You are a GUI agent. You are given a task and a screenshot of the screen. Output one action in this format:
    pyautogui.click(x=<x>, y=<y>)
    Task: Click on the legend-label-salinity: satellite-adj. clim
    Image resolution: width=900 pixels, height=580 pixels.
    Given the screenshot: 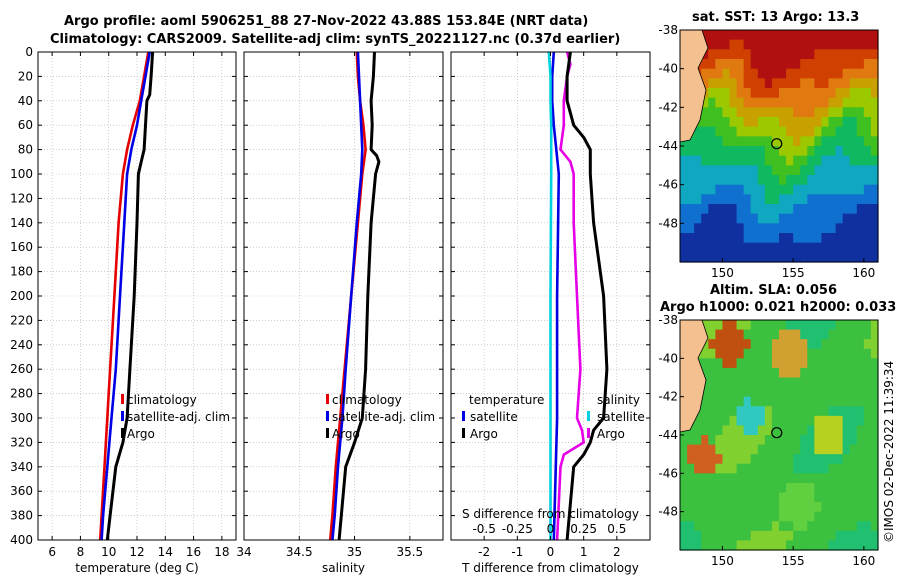 What is the action you would take?
    pyautogui.click(x=383, y=417)
    